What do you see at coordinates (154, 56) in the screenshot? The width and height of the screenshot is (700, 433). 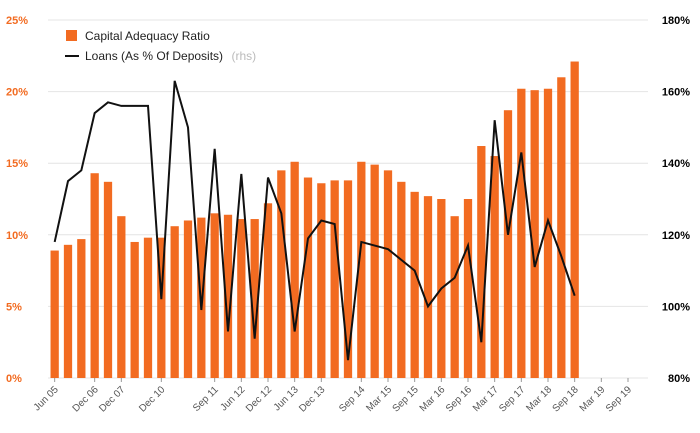 I see `legend-label-loans-name: Loans (As % Of Deposits)` at bounding box center [154, 56].